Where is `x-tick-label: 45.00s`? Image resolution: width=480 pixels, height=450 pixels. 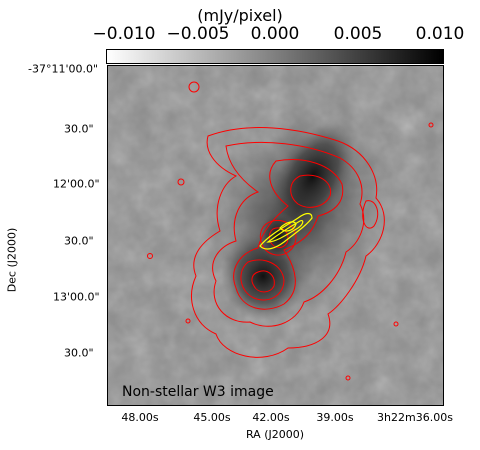
x-tick-label: 45.00s is located at coordinates (212, 417).